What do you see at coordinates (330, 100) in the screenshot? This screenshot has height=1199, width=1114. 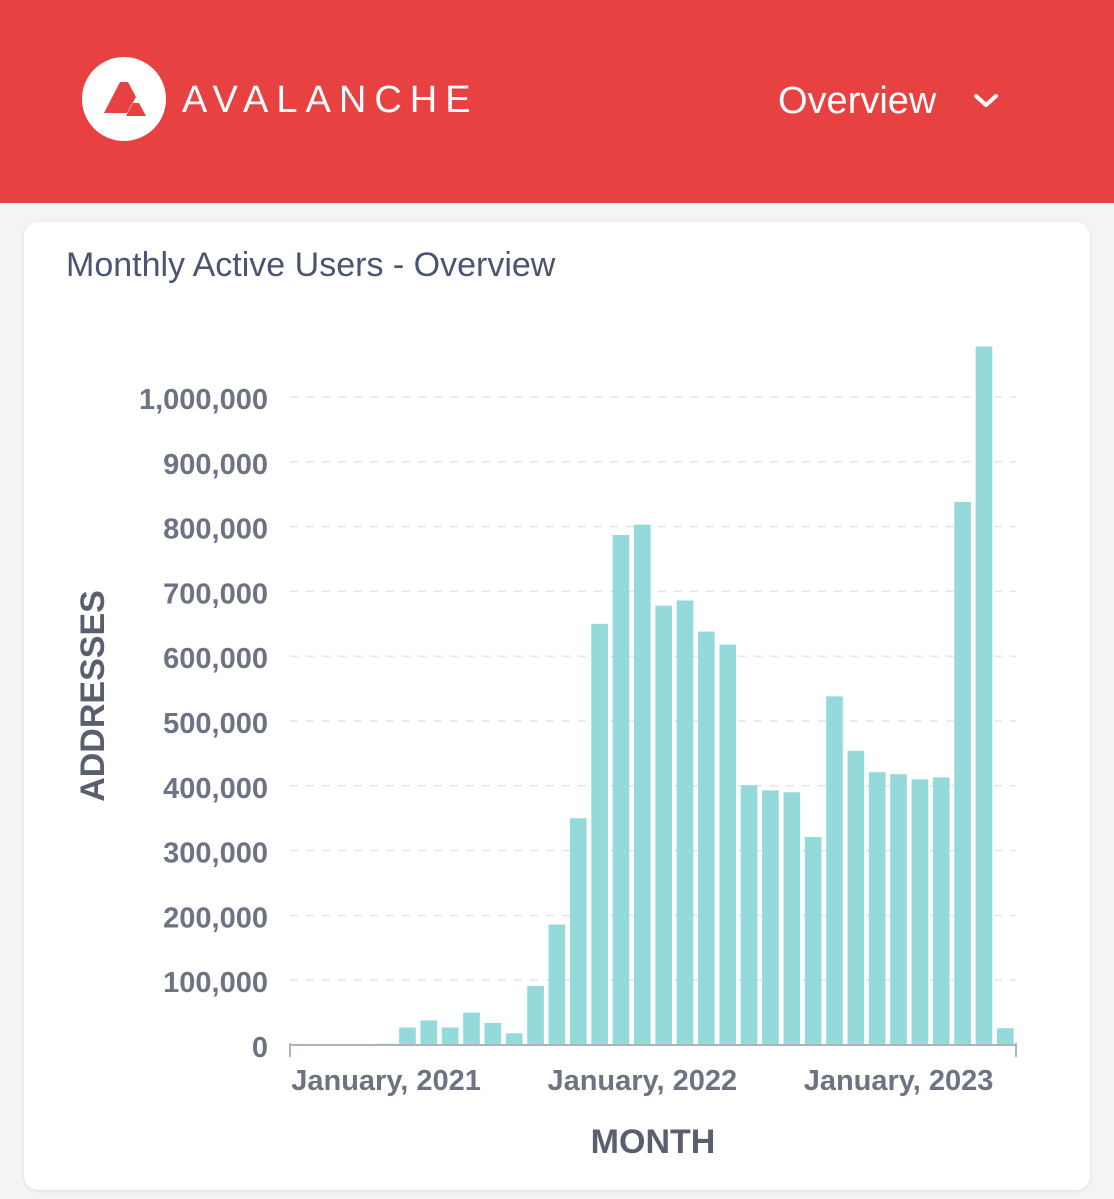 I see `brand-name: AVALANCHE` at bounding box center [330, 100].